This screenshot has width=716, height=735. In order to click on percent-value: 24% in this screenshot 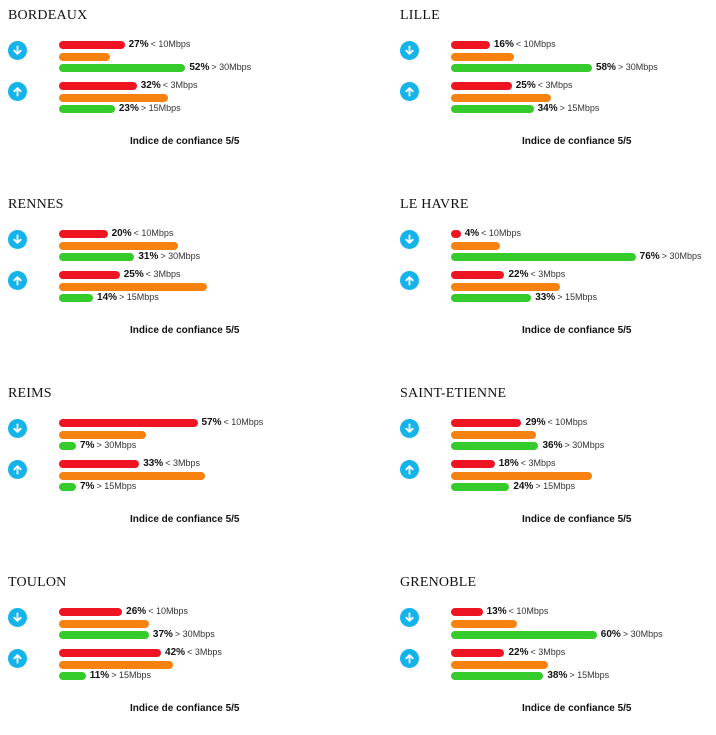, I will do `click(523, 486)`.